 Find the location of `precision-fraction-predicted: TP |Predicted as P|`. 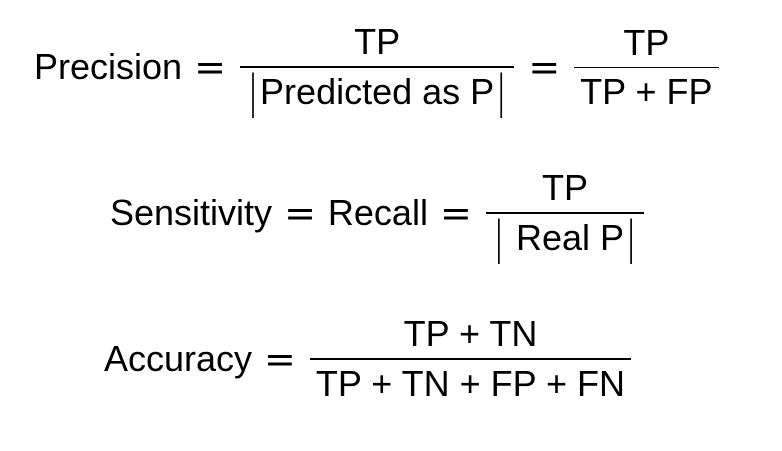

precision-fraction-predicted: TP |Predicted as P| is located at coordinates (377, 67).